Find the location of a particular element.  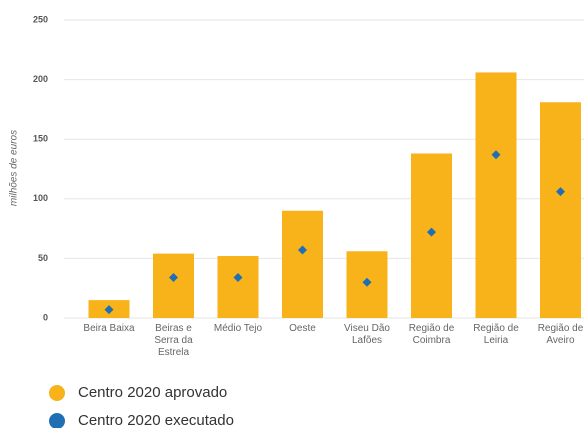

x-tick-label: Beira Baixa is located at coordinates (109, 328).